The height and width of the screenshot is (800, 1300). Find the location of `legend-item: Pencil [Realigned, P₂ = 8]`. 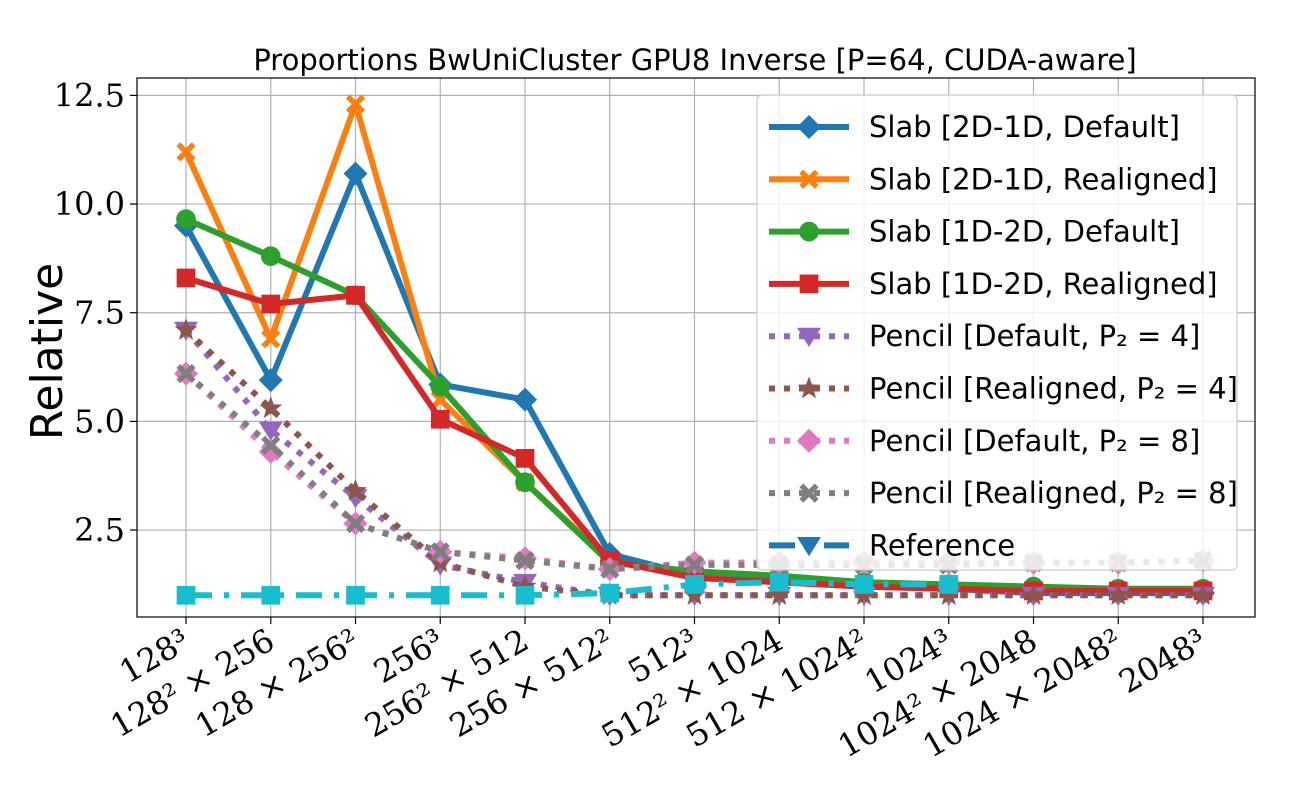

legend-item: Pencil [Realigned, P₂ = 8] is located at coordinates (1003, 493).